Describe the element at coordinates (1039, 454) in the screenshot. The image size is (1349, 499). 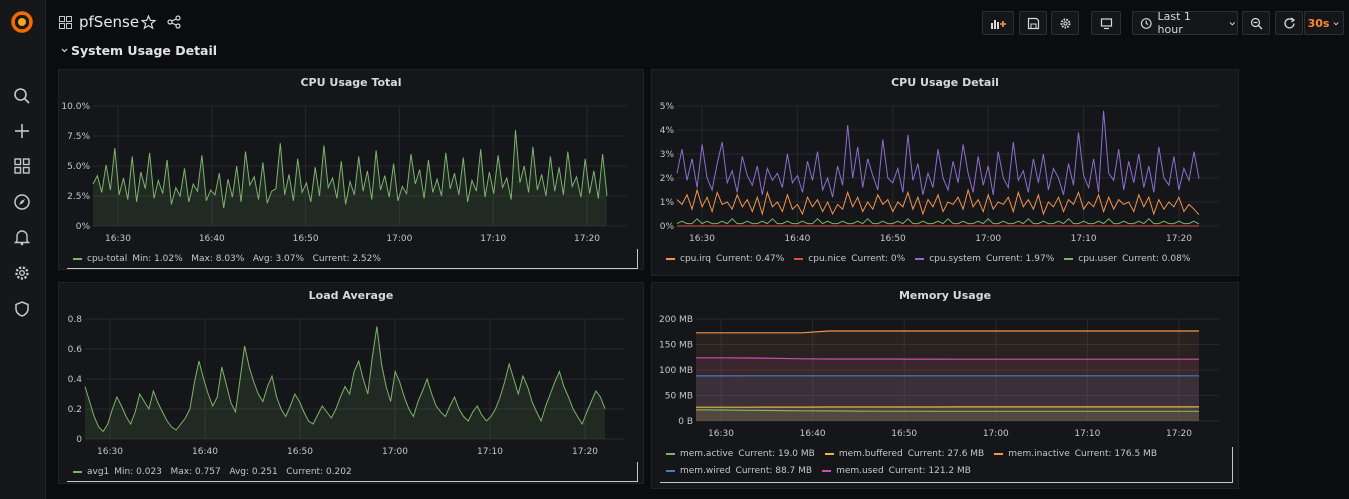
I see `legend-series-name: mem.inactive` at that location.